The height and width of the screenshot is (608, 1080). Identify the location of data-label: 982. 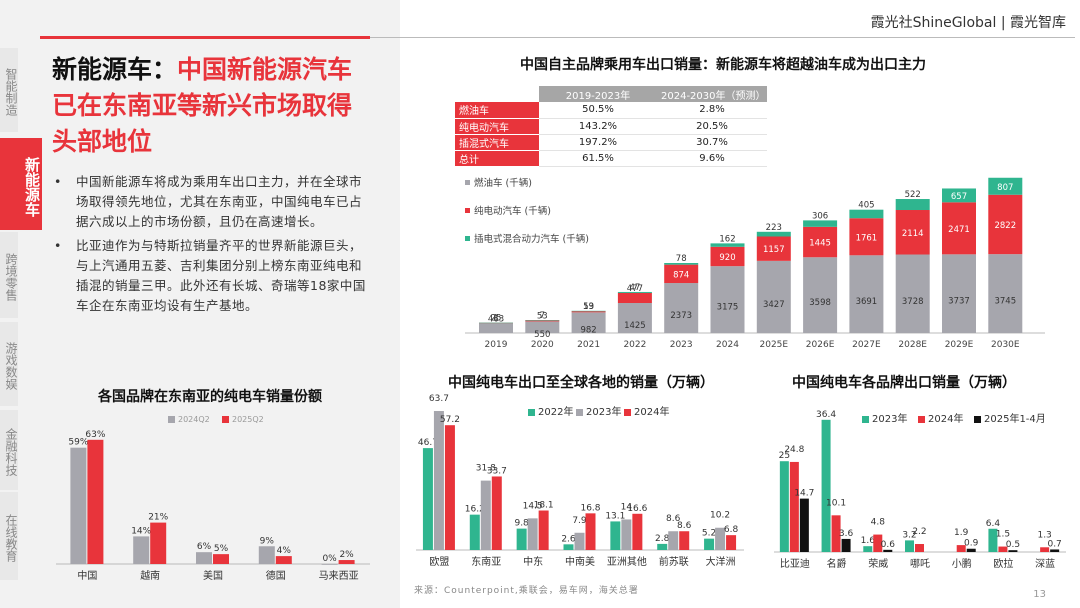
(588, 331).